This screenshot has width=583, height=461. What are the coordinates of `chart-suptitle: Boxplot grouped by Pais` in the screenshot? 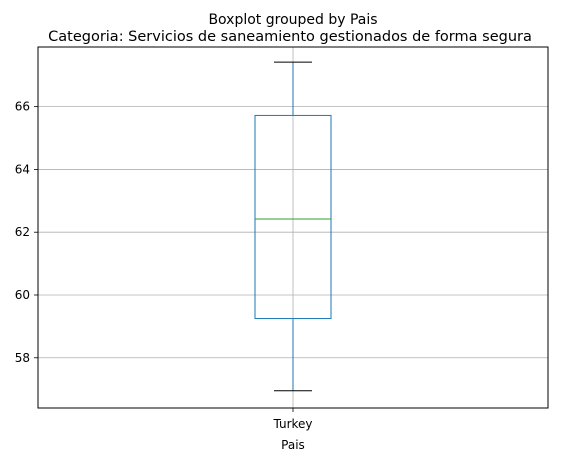 It's located at (292, 20).